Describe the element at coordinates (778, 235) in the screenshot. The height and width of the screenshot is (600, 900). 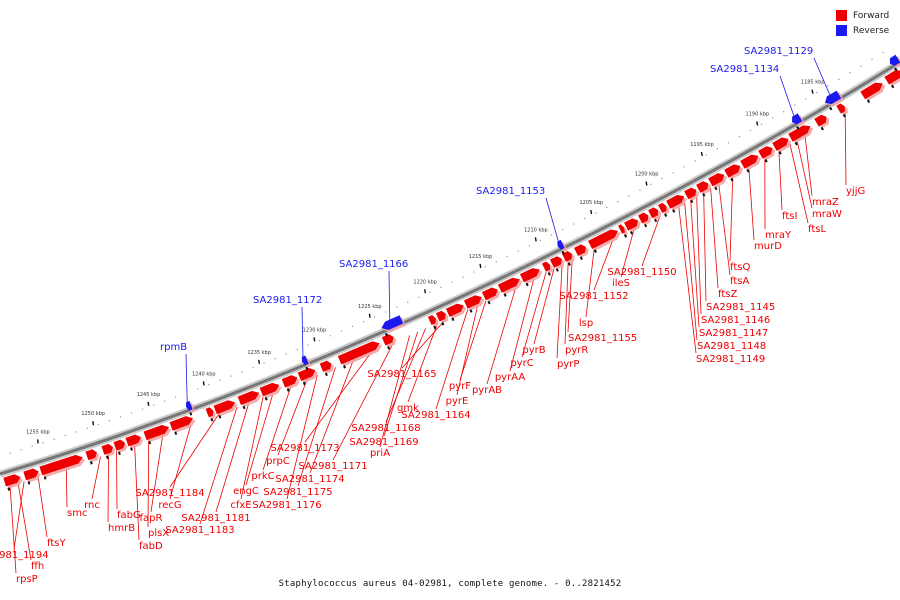
I see `gene-label-mray: mraY` at that location.